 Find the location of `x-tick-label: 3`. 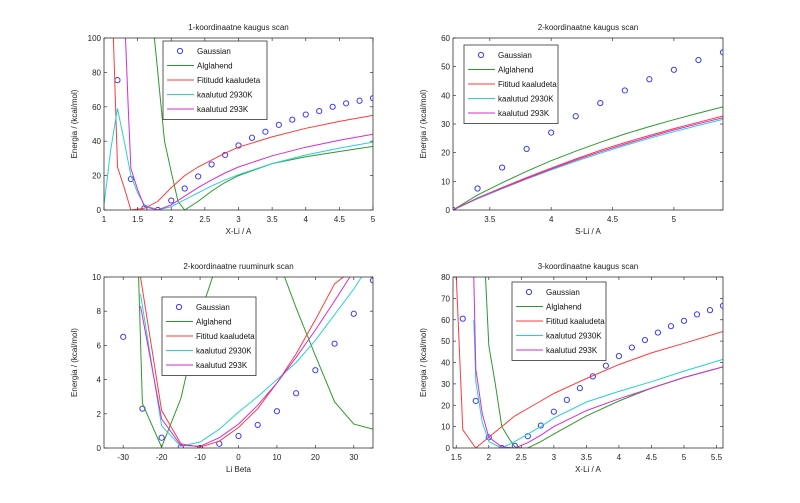

x-tick-label: 3 is located at coordinates (554, 457).